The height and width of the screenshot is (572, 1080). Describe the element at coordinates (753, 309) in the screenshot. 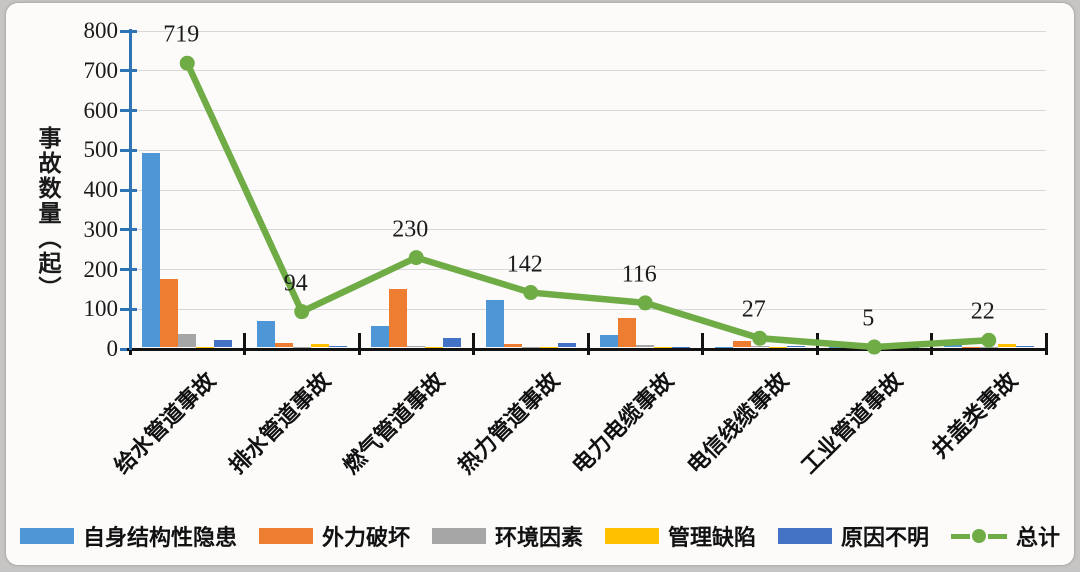

I see `total-data-label-电信线缆事故: 27` at that location.